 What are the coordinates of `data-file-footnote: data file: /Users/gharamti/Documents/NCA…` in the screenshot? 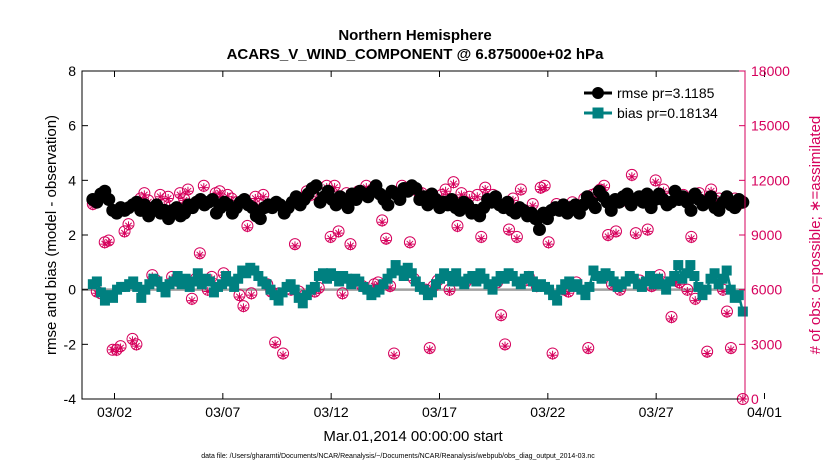 It's located at (398, 456).